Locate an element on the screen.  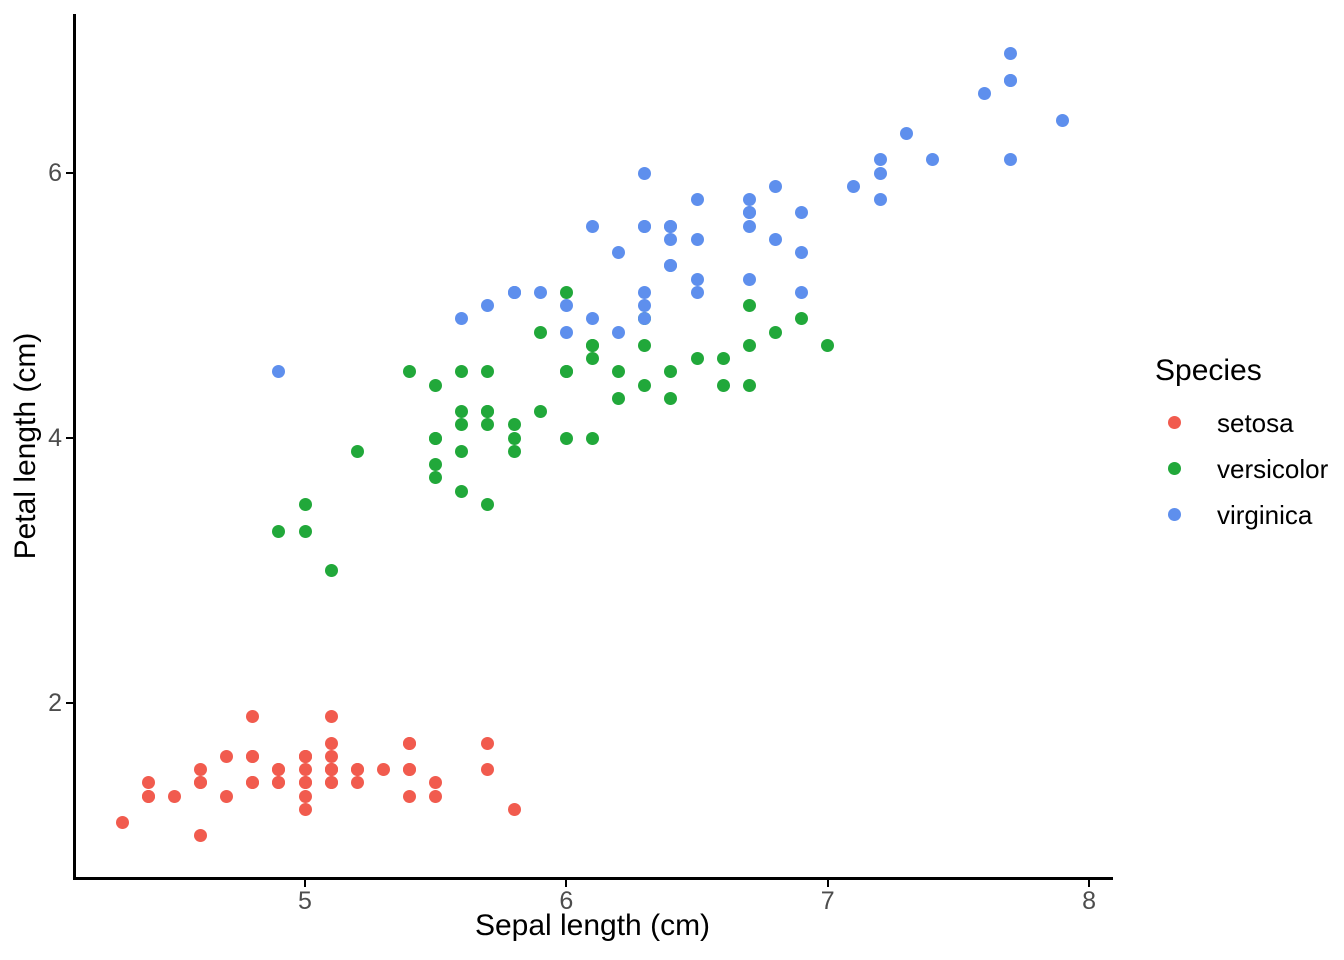
legend-label-virginica: virginica is located at coordinates (1265, 514).